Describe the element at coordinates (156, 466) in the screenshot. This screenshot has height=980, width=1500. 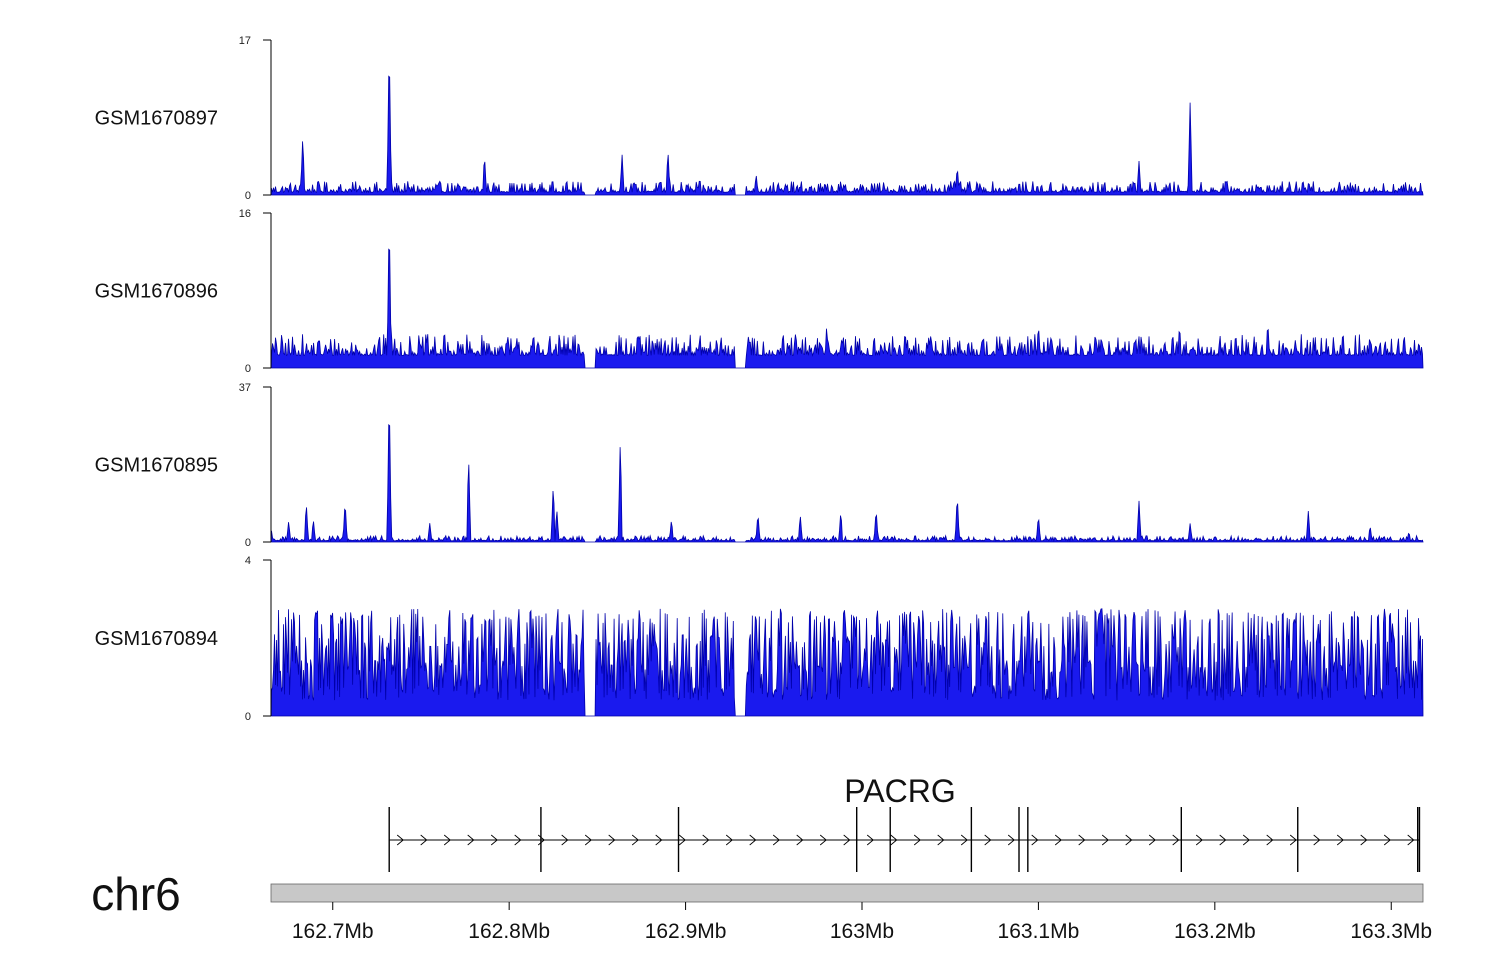
I see `track-name-label: GSM1670895` at that location.